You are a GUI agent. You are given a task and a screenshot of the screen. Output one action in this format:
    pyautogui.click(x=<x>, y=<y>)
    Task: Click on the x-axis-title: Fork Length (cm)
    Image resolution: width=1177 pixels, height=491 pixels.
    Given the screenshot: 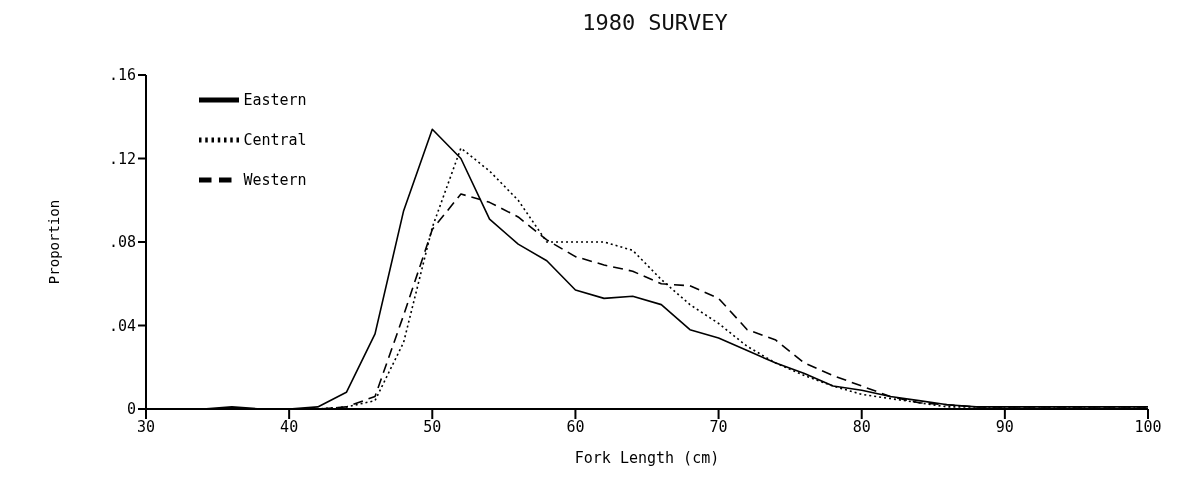 What is the action you would take?
    pyautogui.click(x=647, y=458)
    